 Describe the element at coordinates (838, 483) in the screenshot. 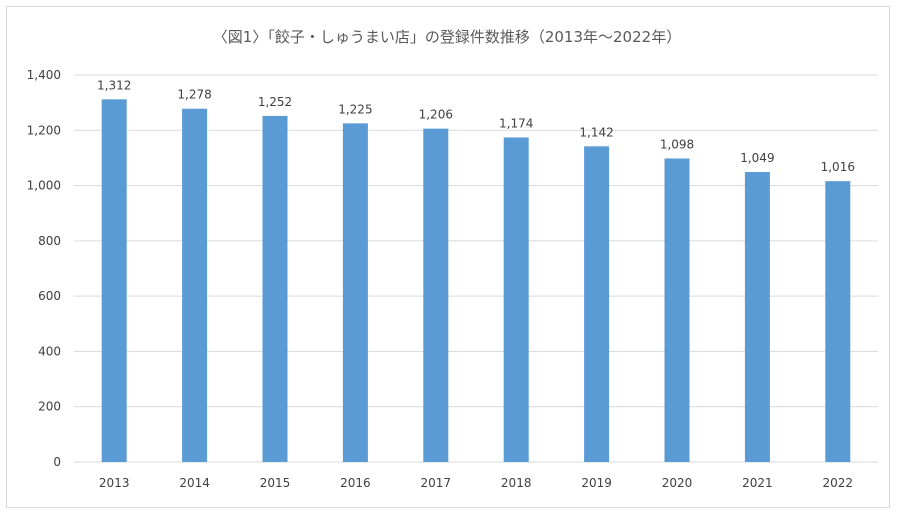

I see `x-tick-label: 2022` at that location.